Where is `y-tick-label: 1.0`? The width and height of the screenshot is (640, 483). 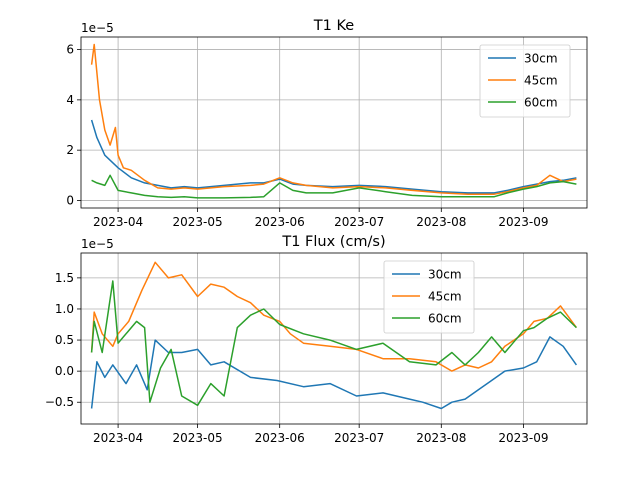
y-tick-label: 1.0 is located at coordinates (64, 309).